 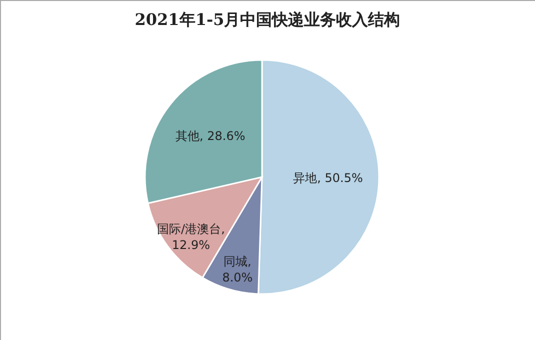 What do you see at coordinates (191, 237) in the screenshot?
I see `slice-label: 国际/港澳台, 12.9%` at bounding box center [191, 237].